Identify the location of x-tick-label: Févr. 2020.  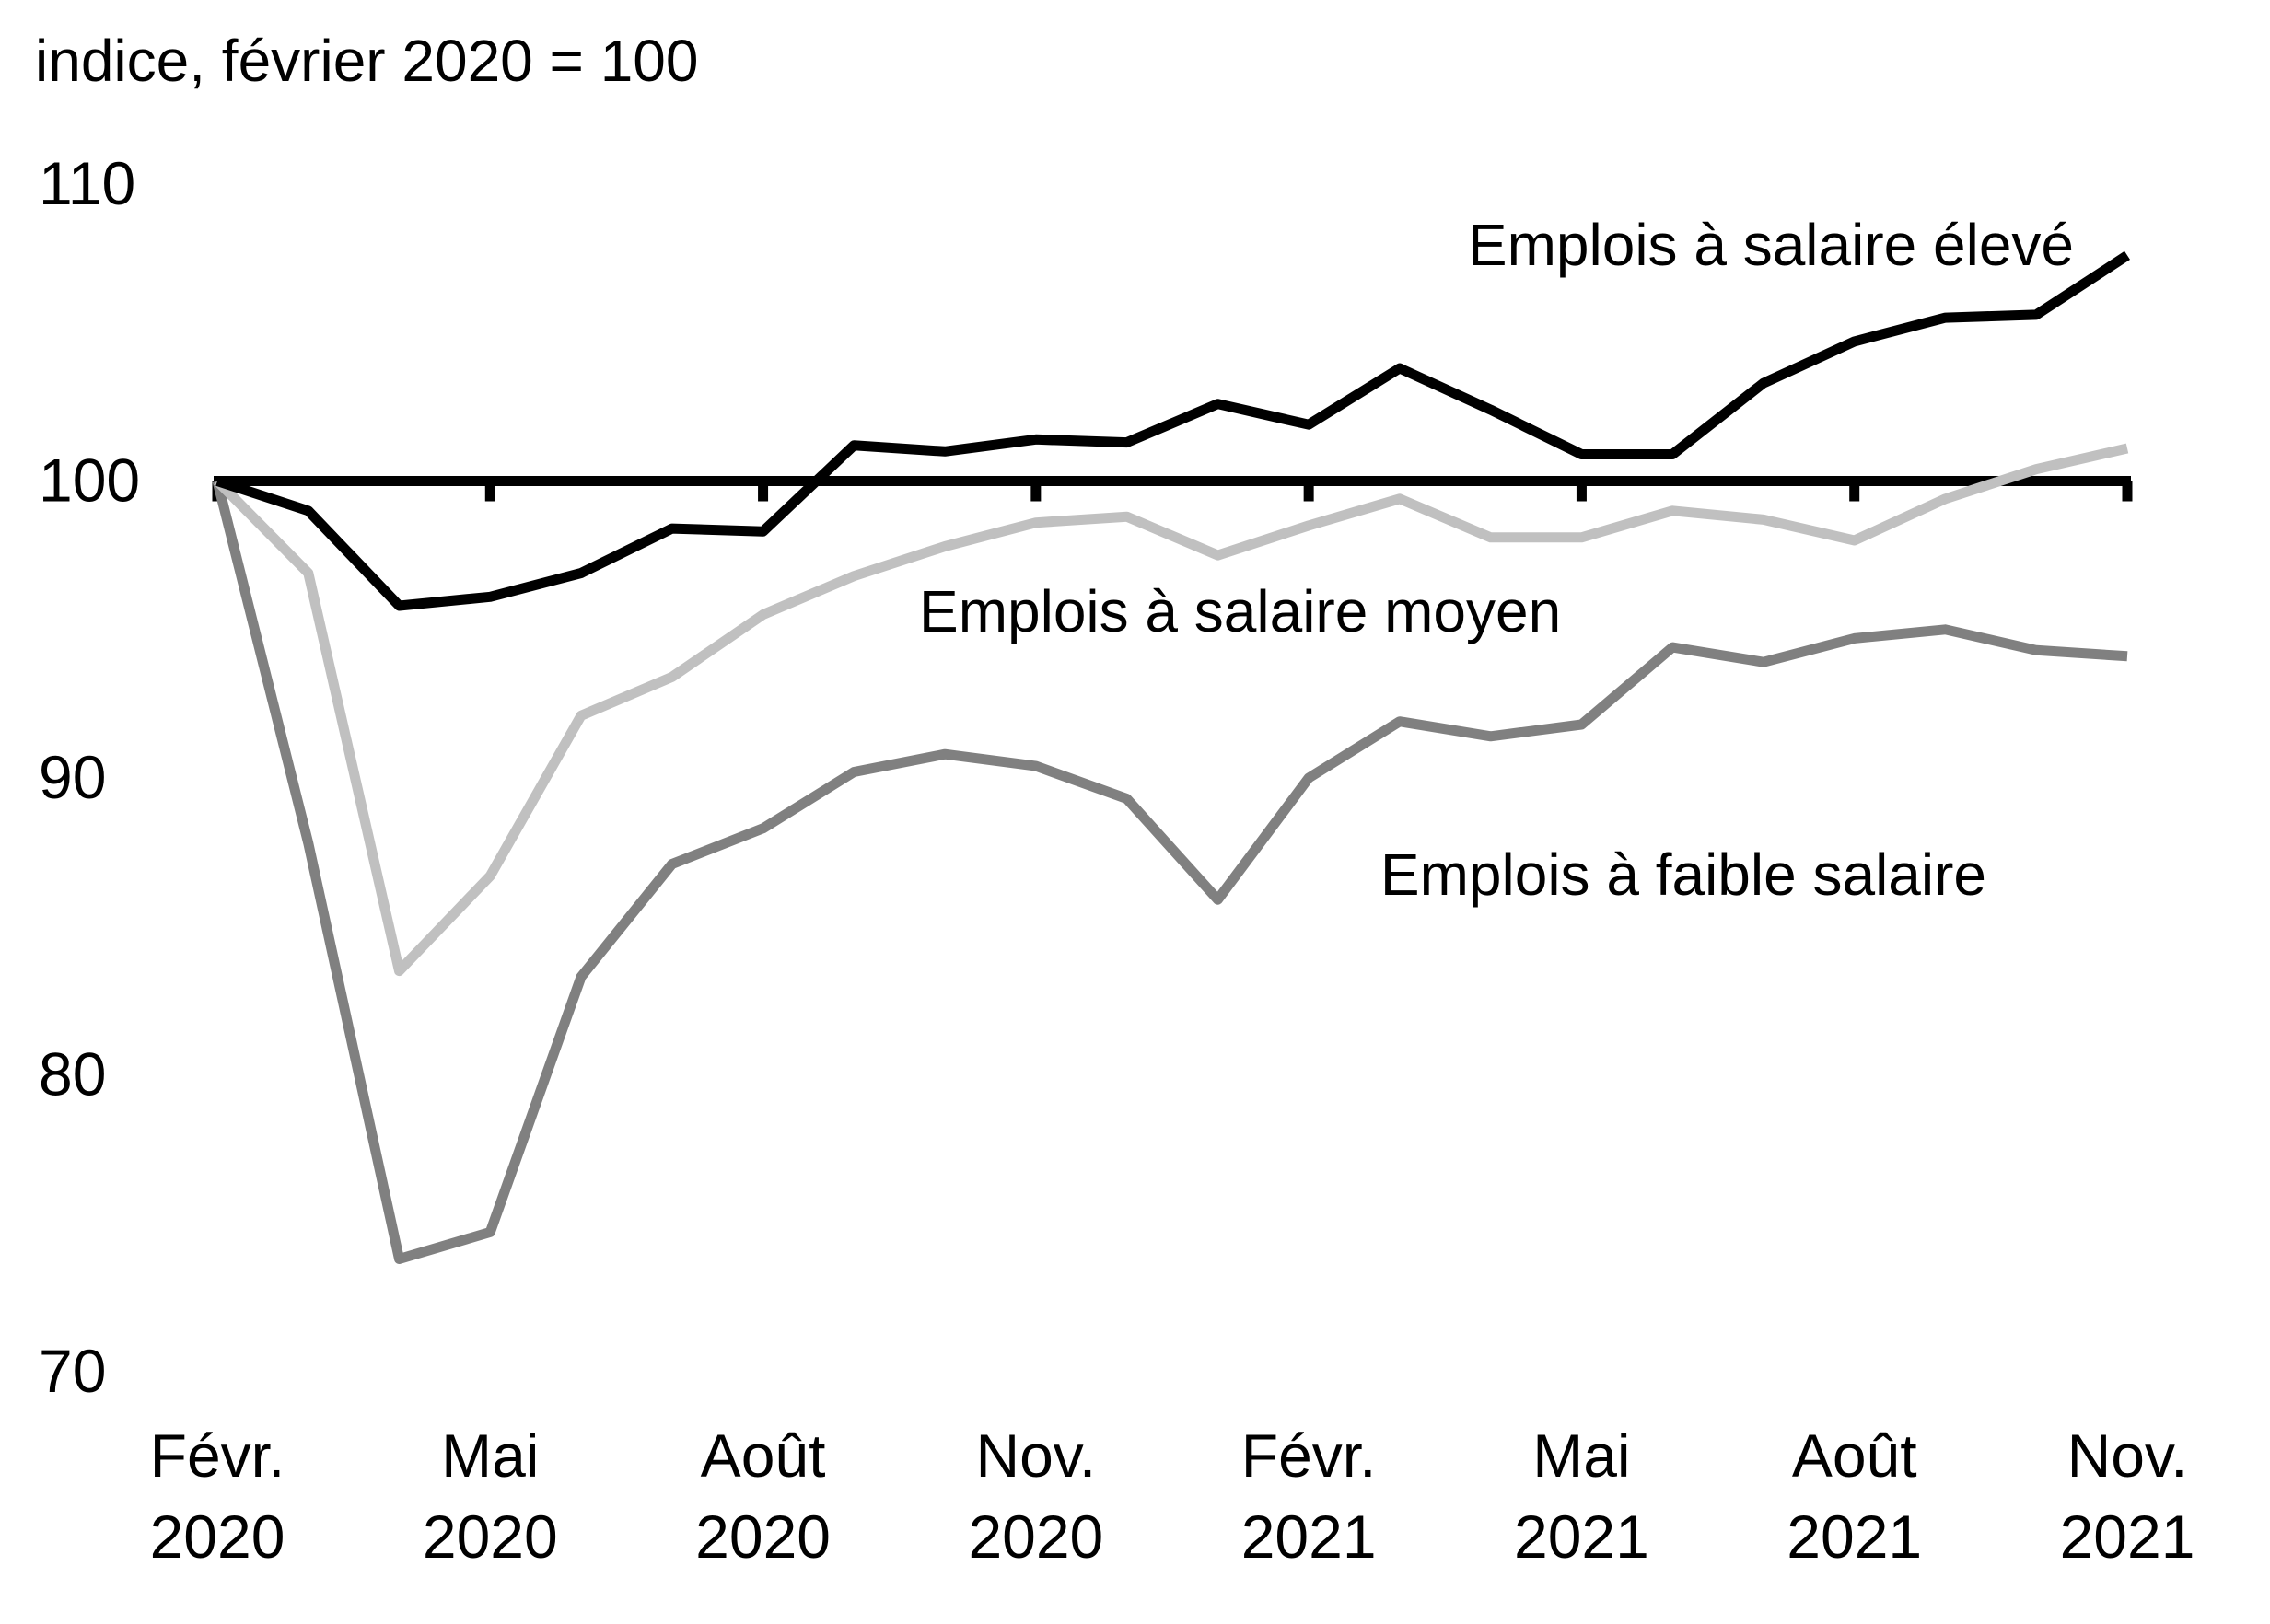
(217, 1496).